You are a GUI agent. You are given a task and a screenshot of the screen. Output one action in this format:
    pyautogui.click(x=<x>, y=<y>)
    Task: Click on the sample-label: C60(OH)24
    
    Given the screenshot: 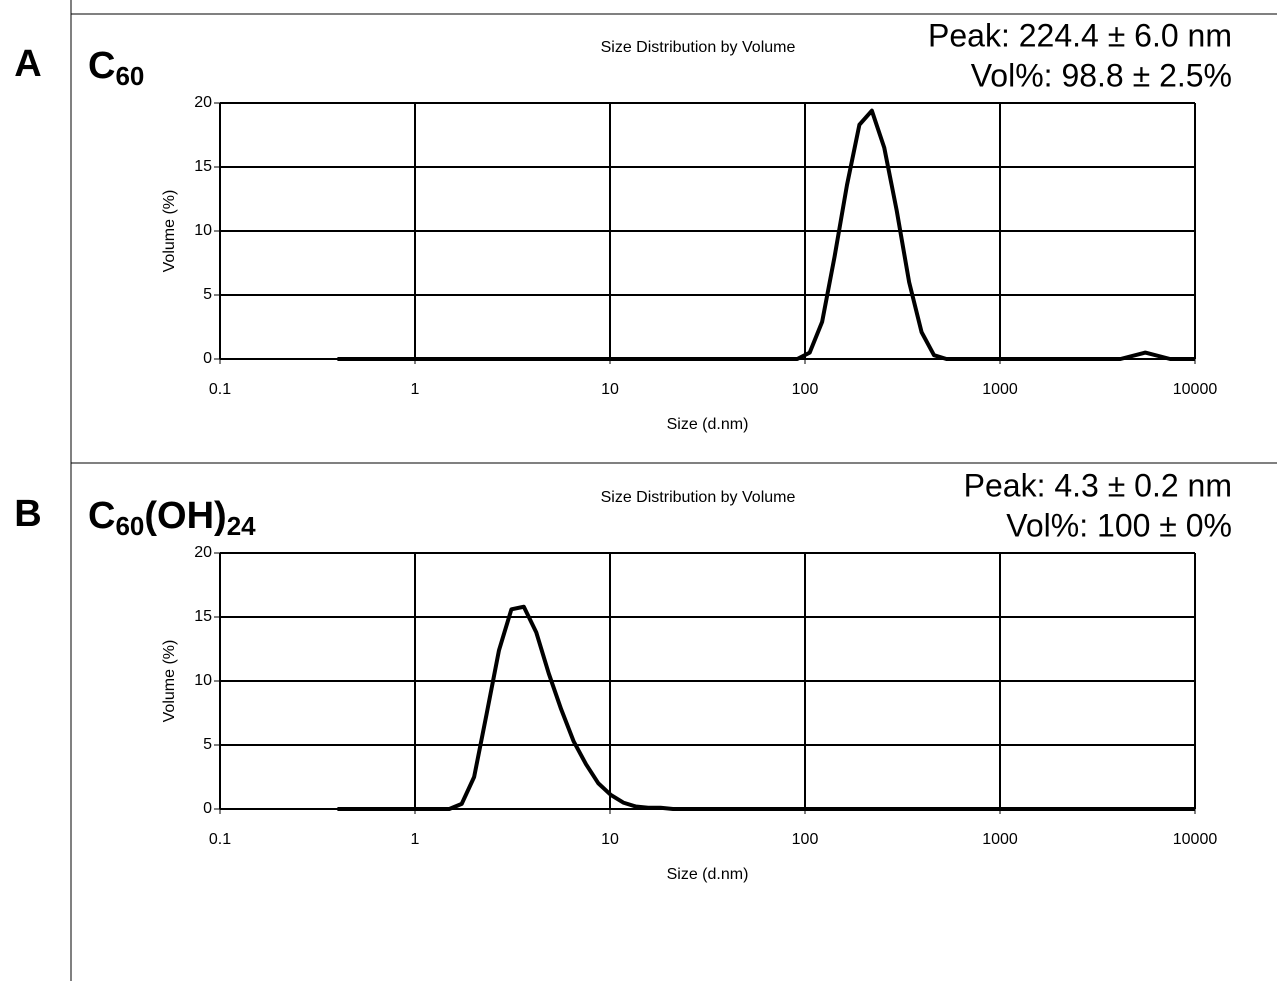 What is the action you would take?
    pyautogui.click(x=172, y=518)
    